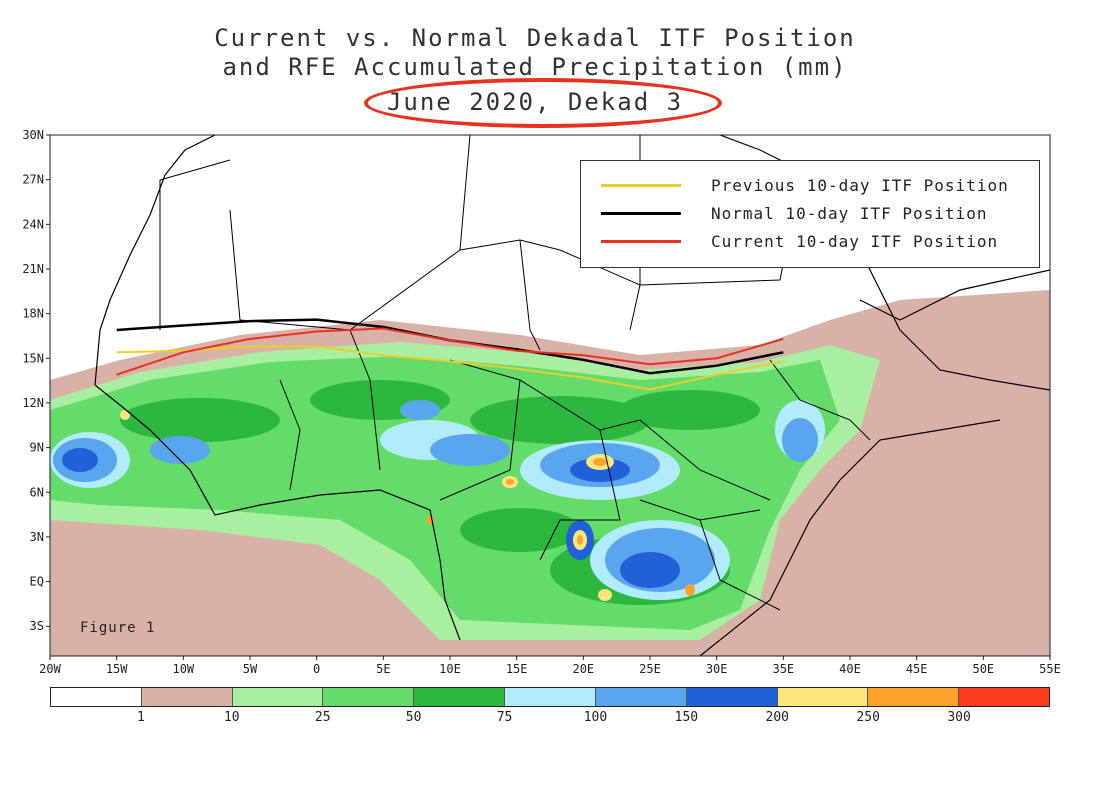 This screenshot has height=790, width=1100. I want to click on current-itf-line, so click(450, 351).